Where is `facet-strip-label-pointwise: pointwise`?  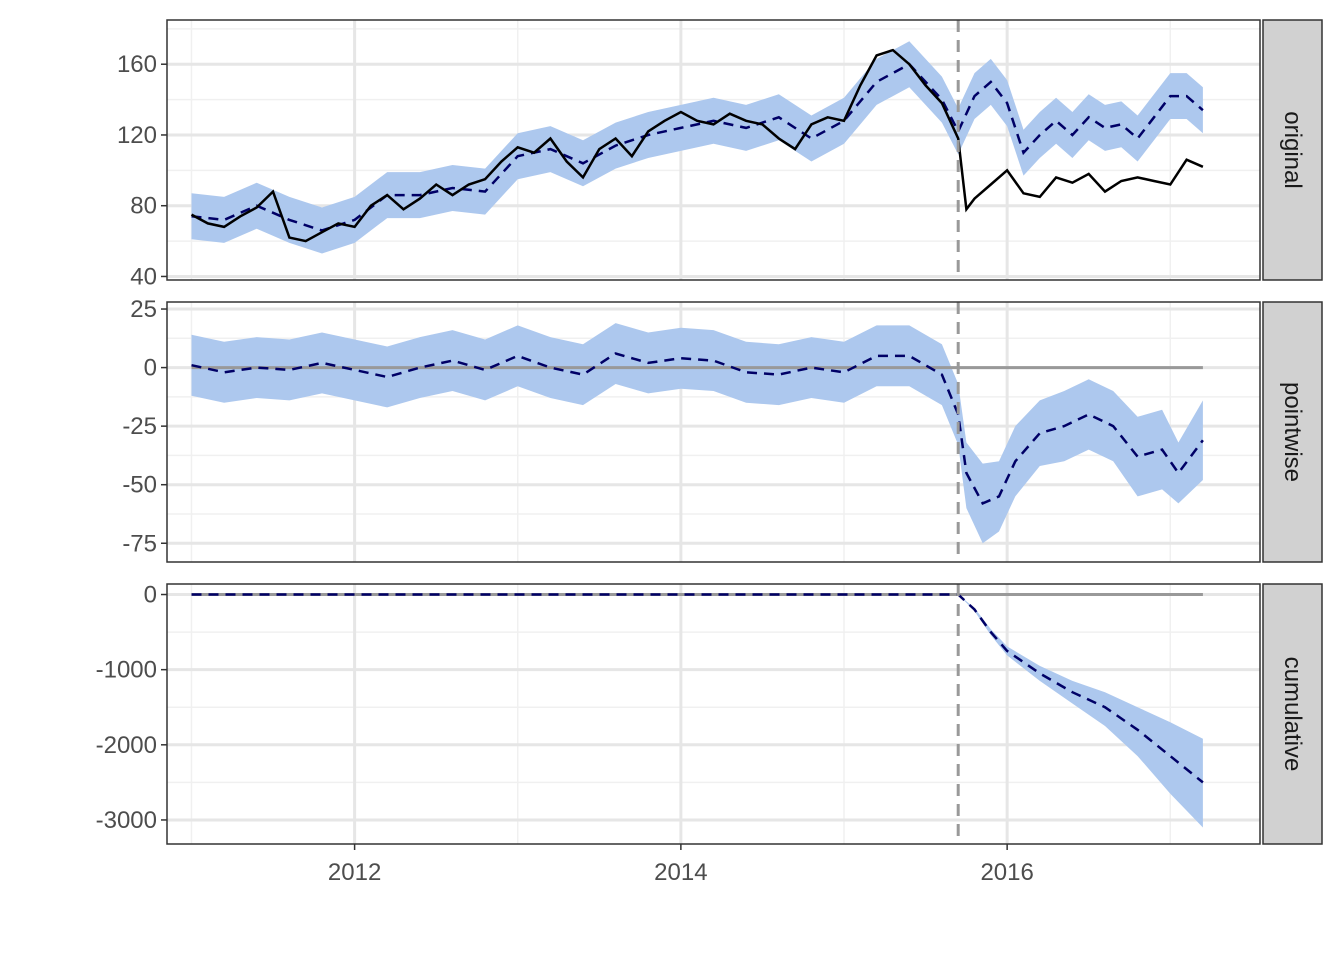
facet-strip-label-pointwise: pointwise is located at coordinates (1292, 432).